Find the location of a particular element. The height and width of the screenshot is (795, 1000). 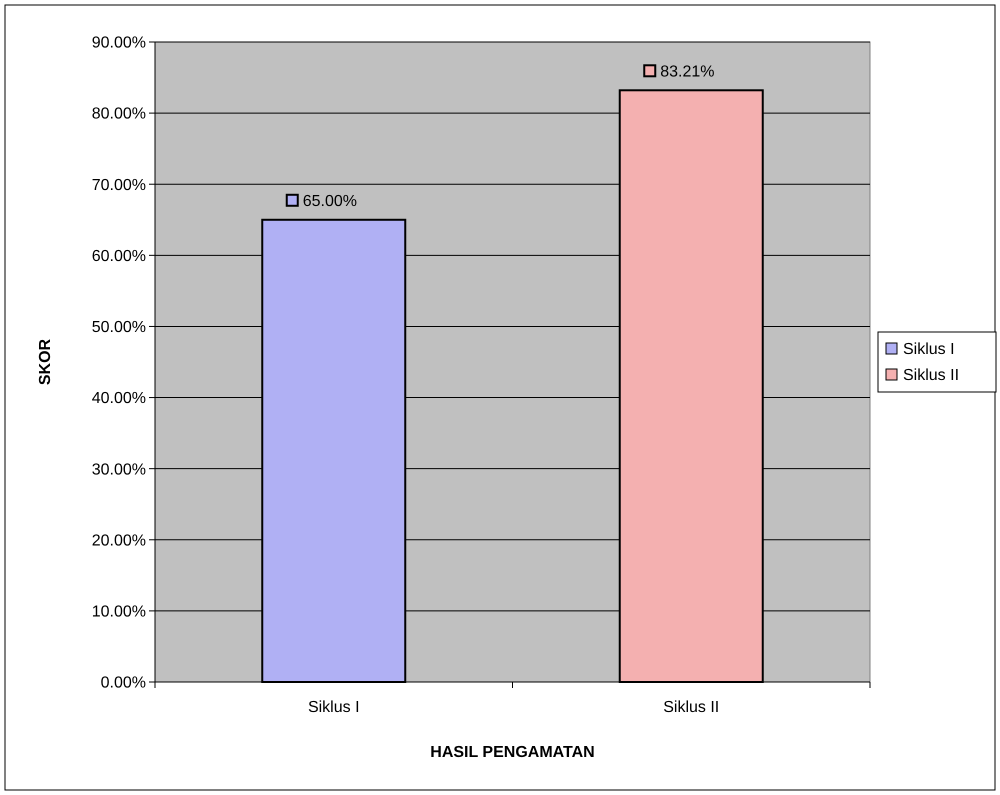

data-label: 65.00% is located at coordinates (330, 201).